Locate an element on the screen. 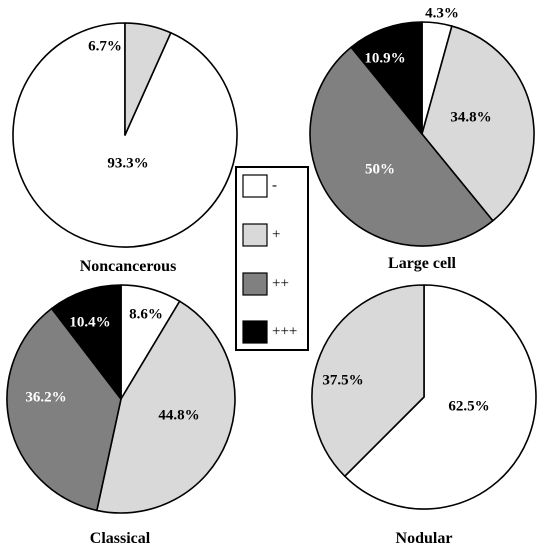 The image size is (541, 550). pie-slice-label: 8.6% is located at coordinates (146, 314).